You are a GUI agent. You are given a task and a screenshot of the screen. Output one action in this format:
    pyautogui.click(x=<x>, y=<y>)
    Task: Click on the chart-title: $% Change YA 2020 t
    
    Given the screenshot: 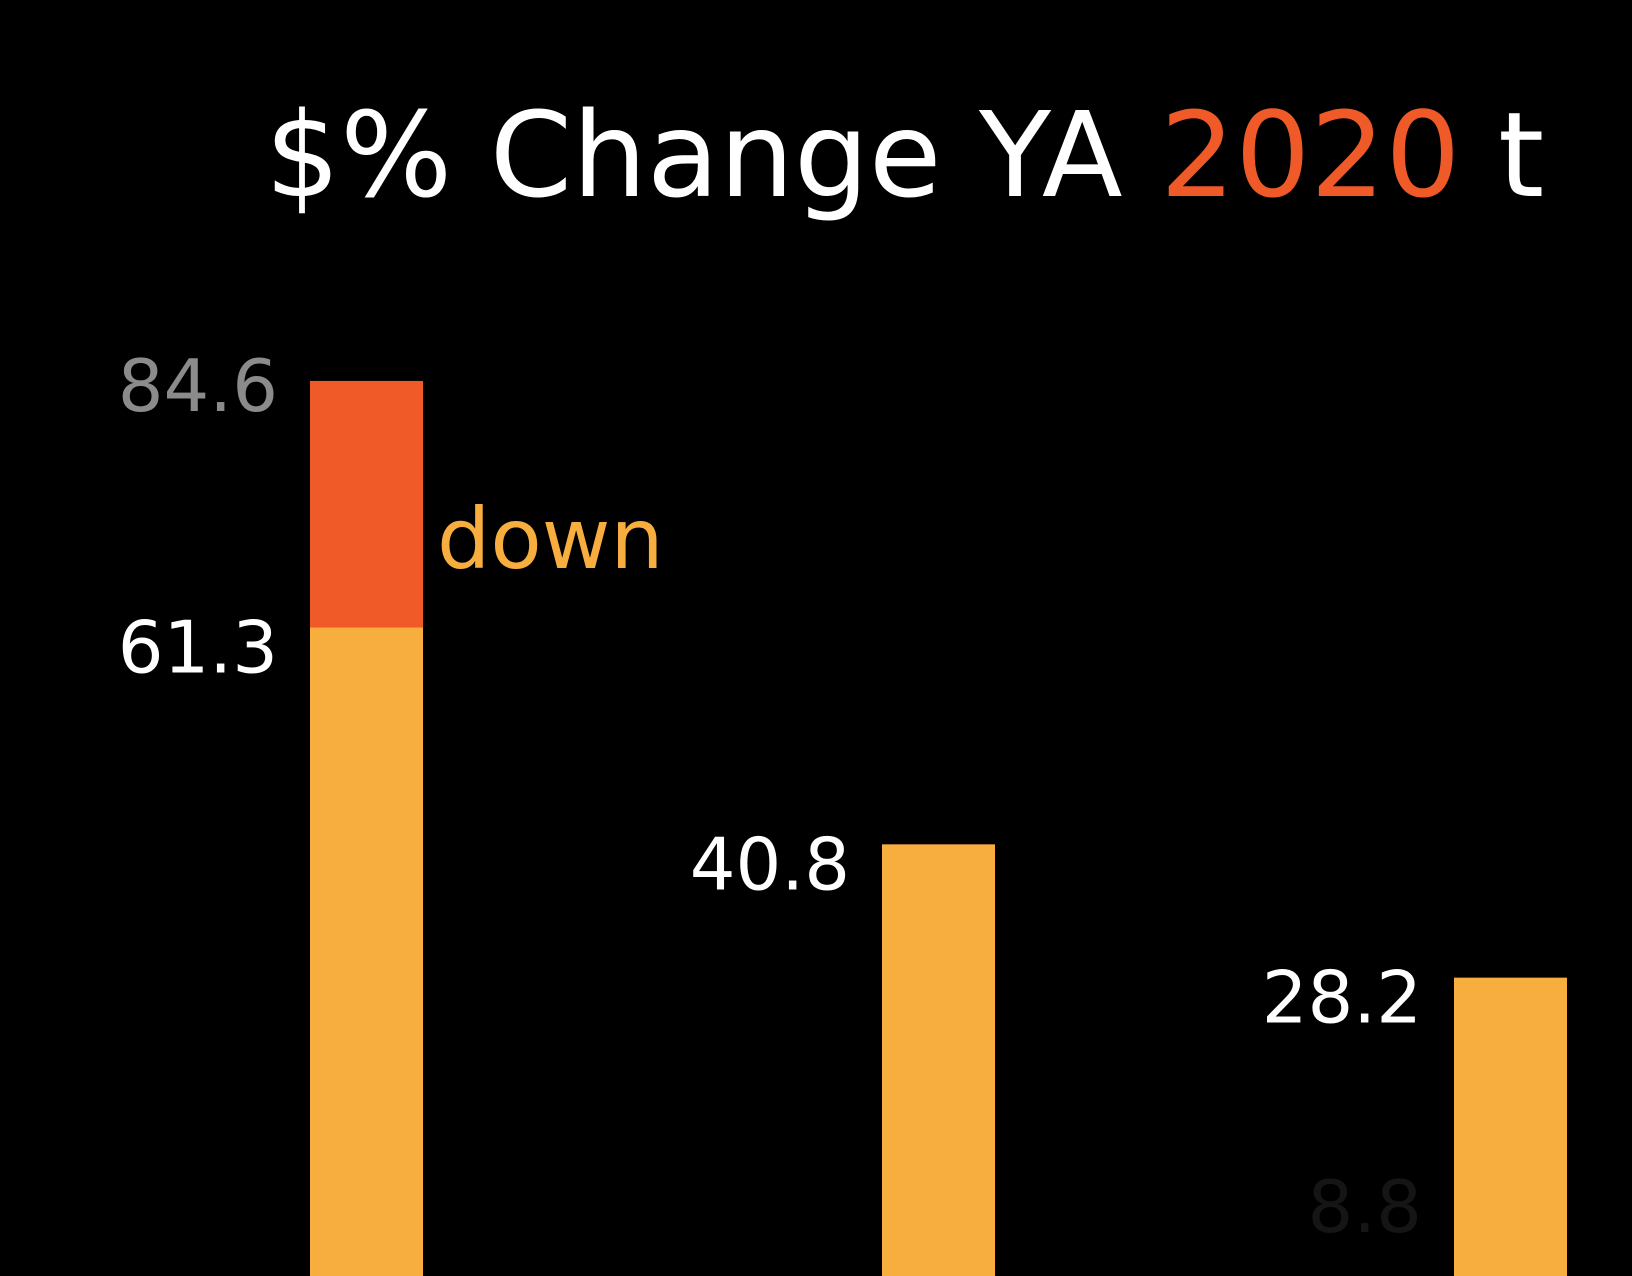 What is the action you would take?
    pyautogui.click(x=904, y=155)
    